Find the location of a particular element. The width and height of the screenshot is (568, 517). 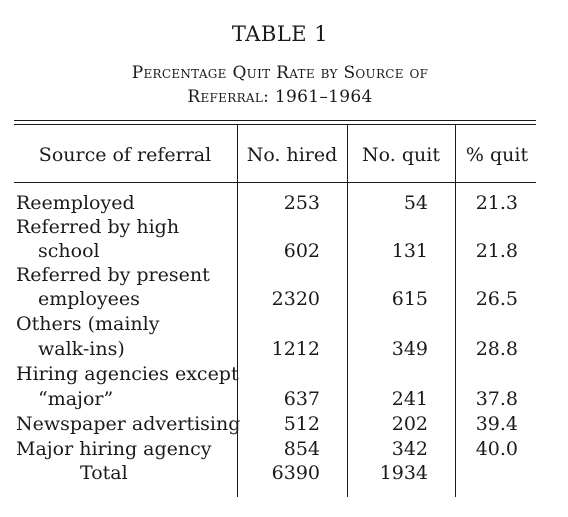

header-pct: % quit is located at coordinates (497, 155).